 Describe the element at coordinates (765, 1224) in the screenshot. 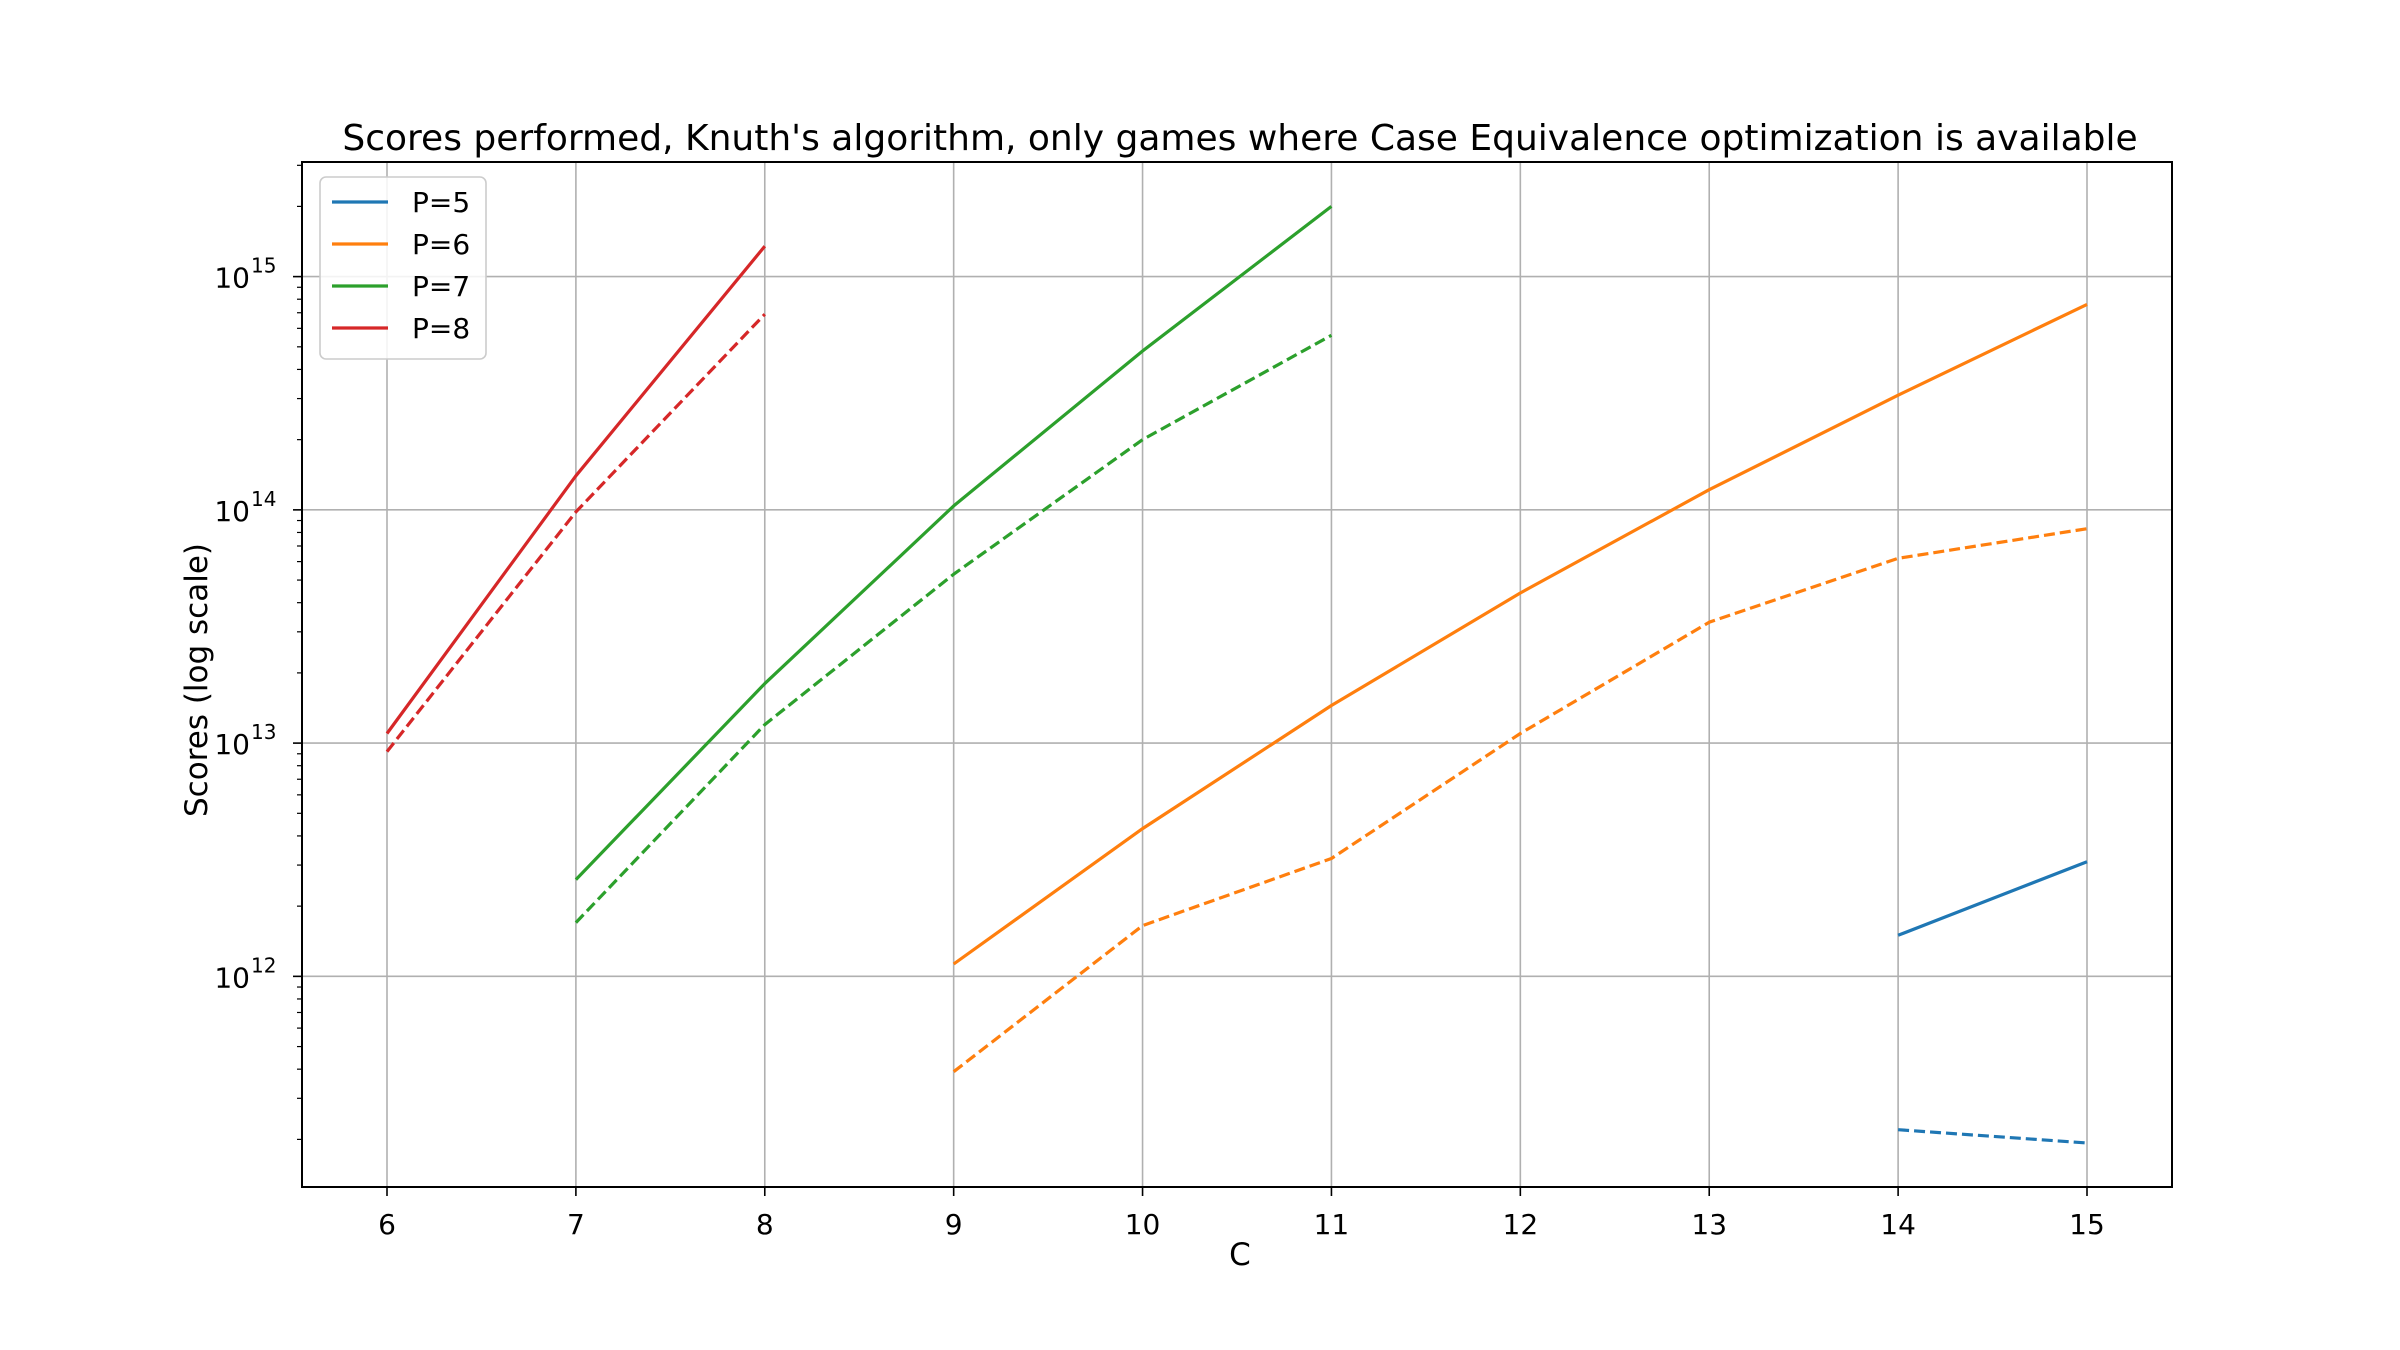

I see `x-tick-label: 8` at that location.